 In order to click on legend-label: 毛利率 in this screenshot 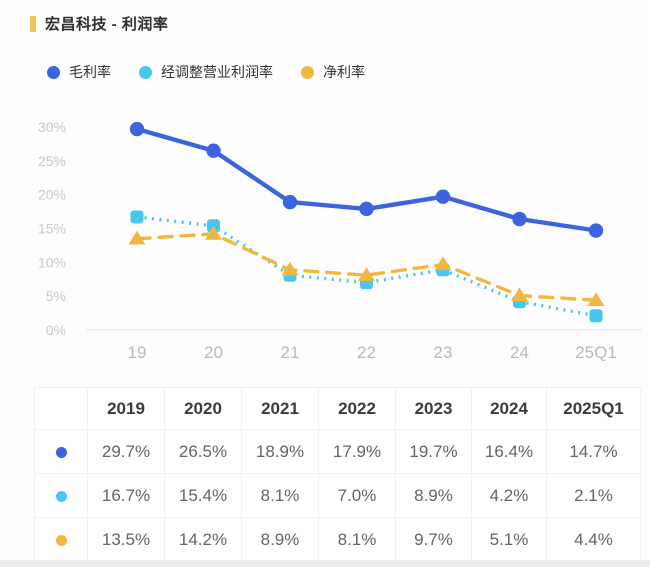, I will do `click(90, 72)`.